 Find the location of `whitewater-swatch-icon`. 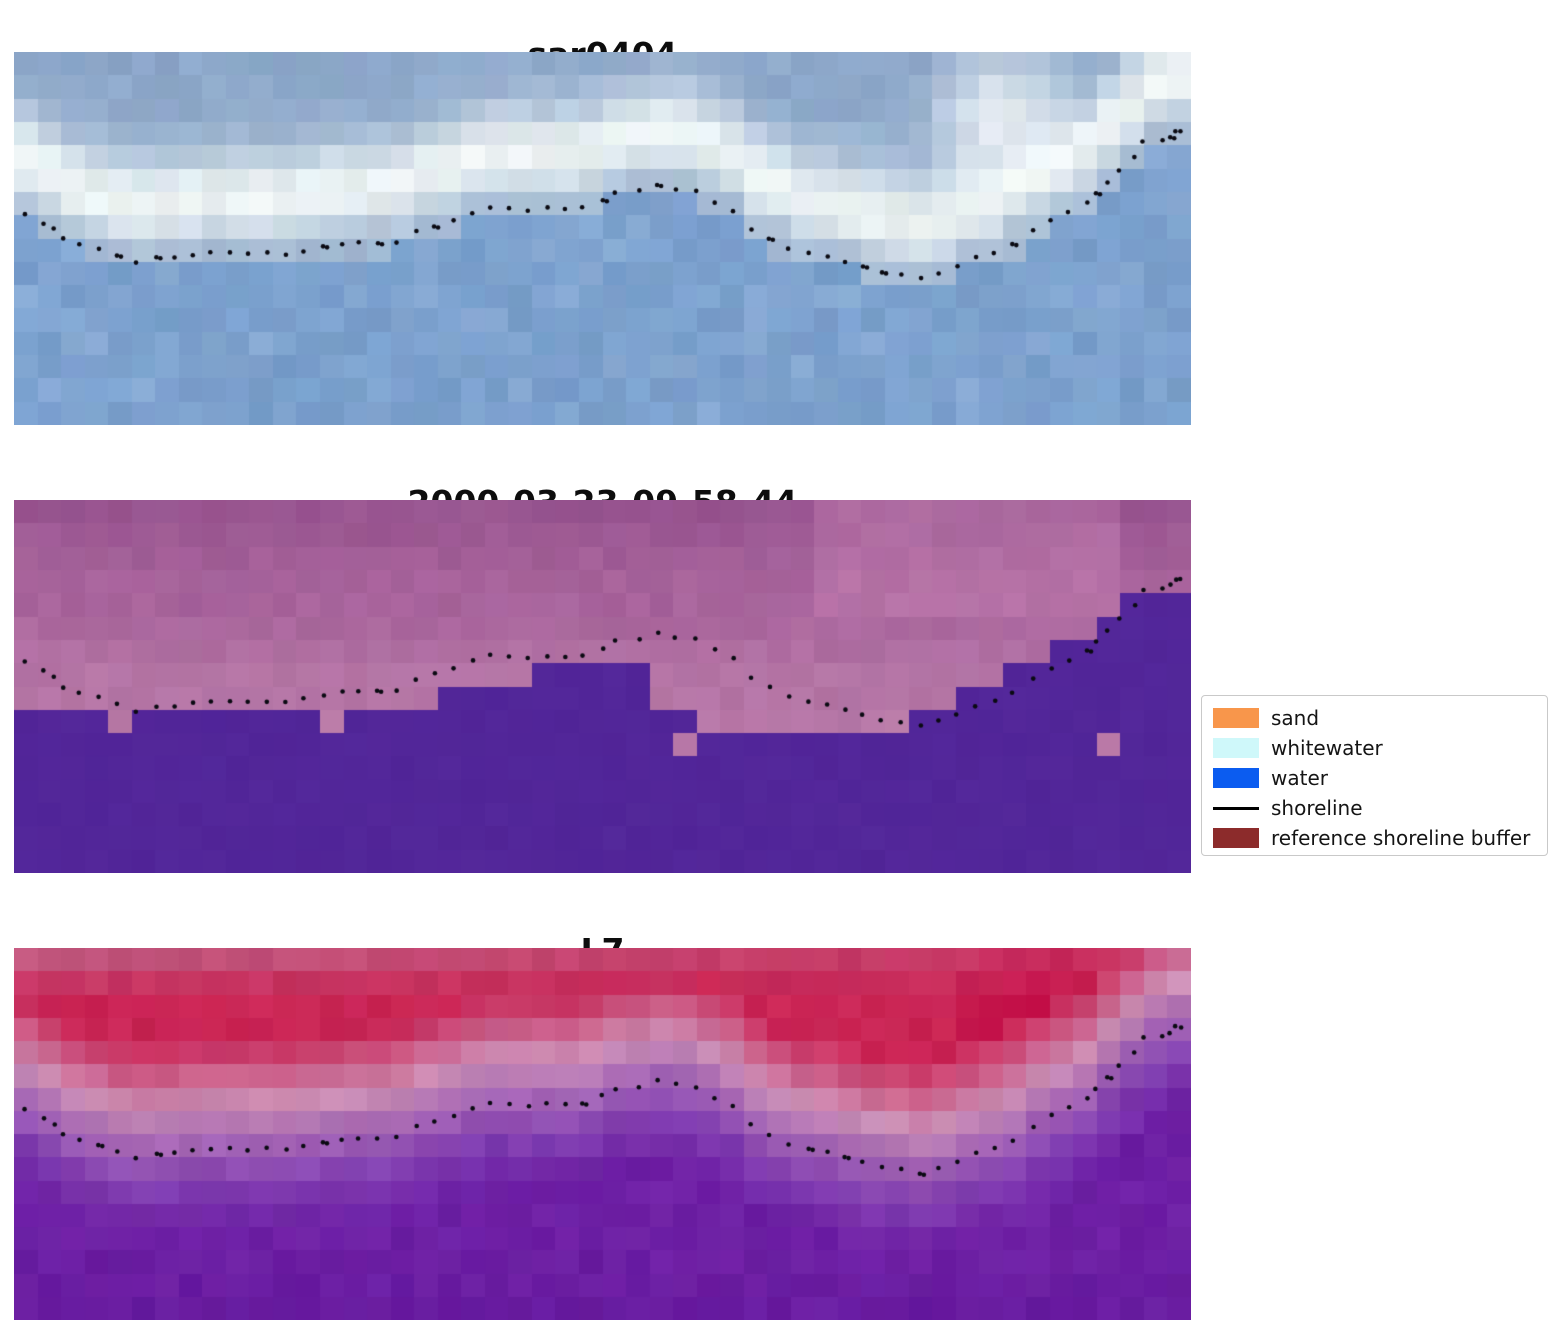

whitewater-swatch-icon is located at coordinates (1236, 748).